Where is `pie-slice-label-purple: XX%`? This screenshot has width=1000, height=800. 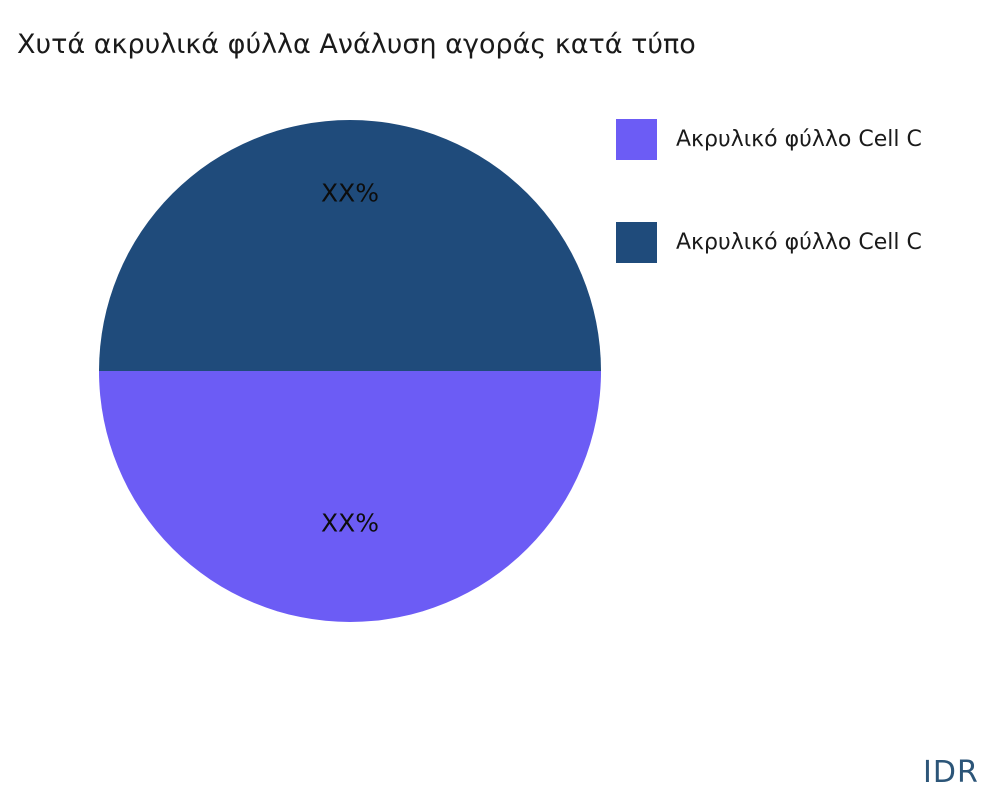 pie-slice-label-purple: XX% is located at coordinates (350, 523).